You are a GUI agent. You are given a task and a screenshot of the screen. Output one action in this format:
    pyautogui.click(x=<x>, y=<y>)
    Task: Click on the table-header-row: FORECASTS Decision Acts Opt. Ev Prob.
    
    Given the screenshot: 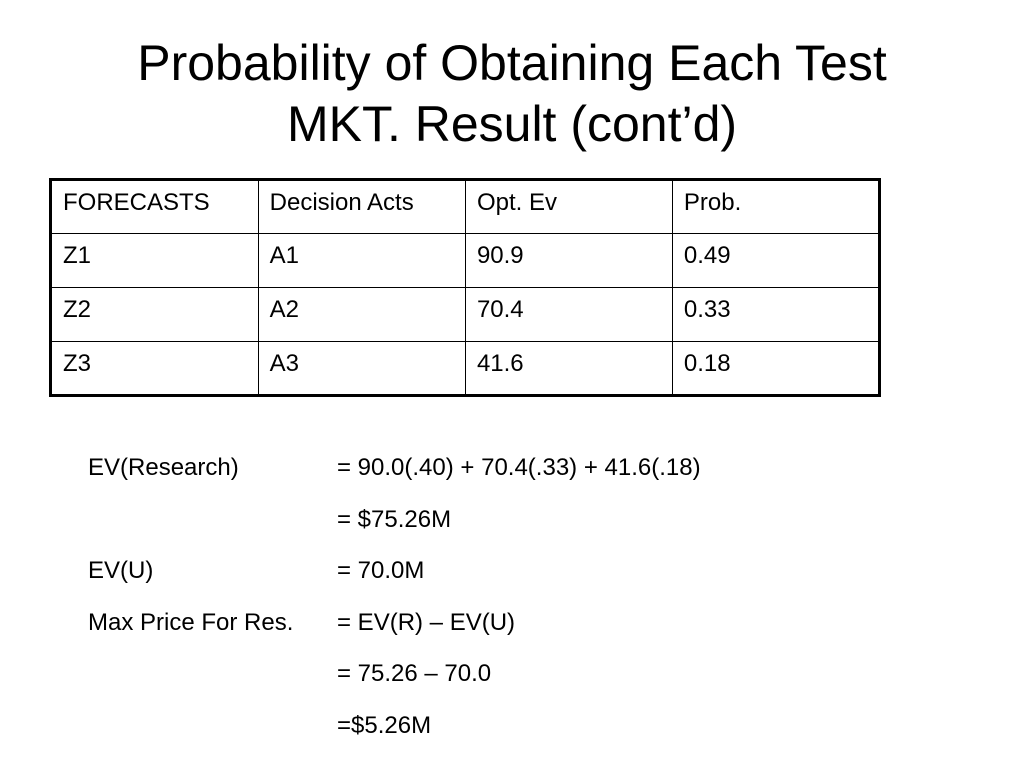 What is the action you would take?
    pyautogui.click(x=465, y=206)
    